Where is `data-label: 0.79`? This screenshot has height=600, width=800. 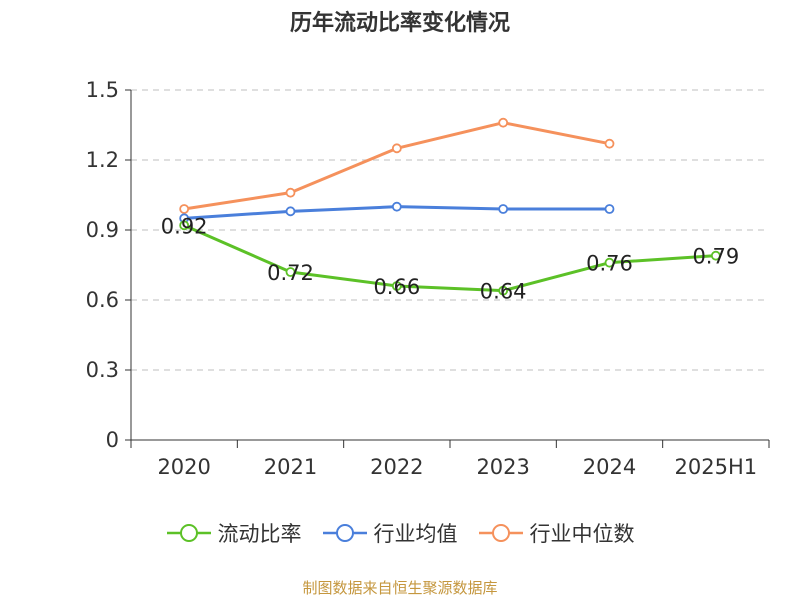
data-label: 0.79 is located at coordinates (715, 257).